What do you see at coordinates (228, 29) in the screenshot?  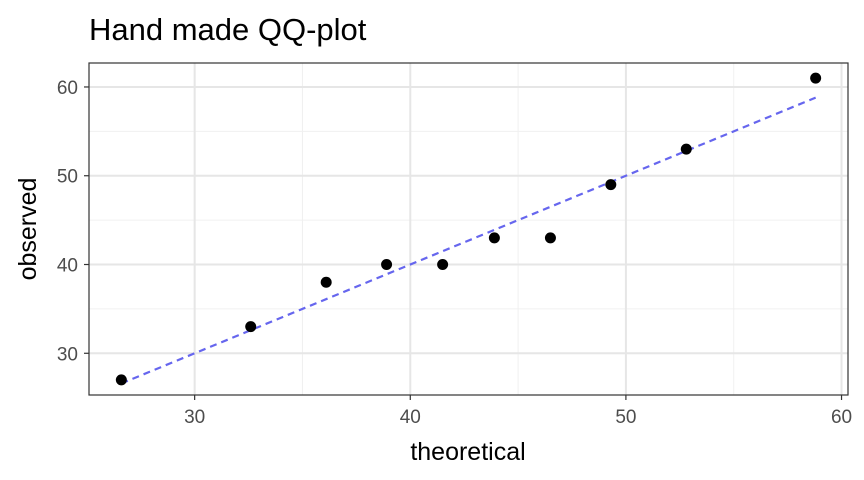 I see `chart-title: Hand made QQ-plot` at bounding box center [228, 29].